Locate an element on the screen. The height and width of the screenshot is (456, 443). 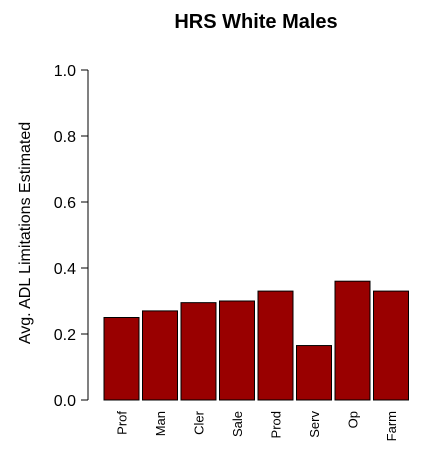
y-axis-ticks: 0.0 0.2 0.4 0.6 0.8 1.0 is located at coordinates (71, 236).